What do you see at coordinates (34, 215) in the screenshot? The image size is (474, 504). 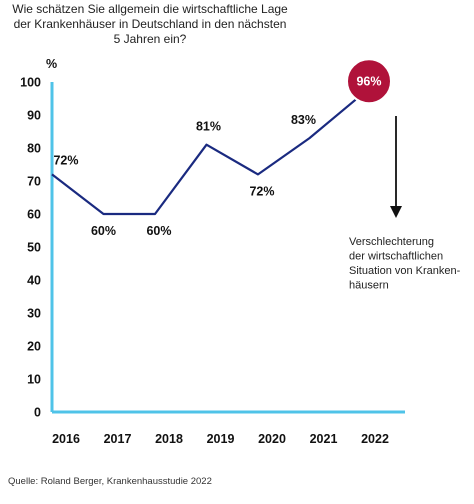 I see `y-tick-label: 60` at bounding box center [34, 215].